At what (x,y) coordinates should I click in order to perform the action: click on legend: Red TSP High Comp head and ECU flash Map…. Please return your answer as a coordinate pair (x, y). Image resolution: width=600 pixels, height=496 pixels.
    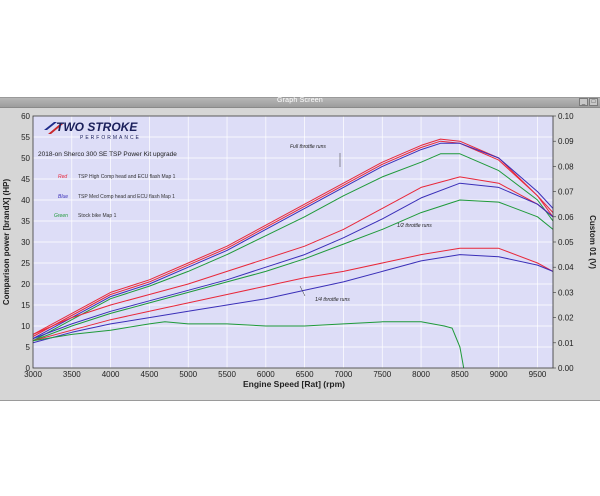
    Looking at the image, I should click on (115, 196).